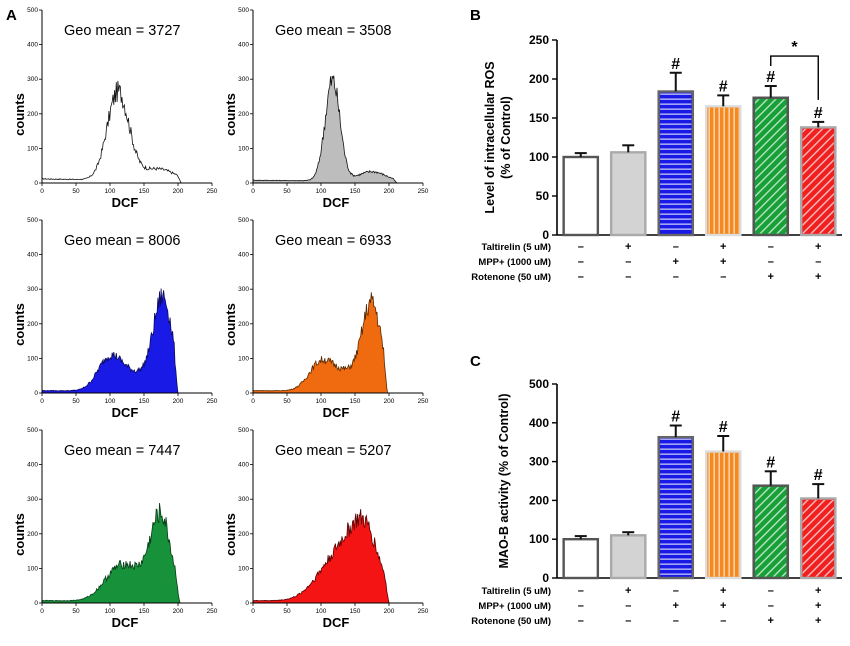 The width and height of the screenshot is (850, 646). I want to click on geo-mean-label: Geo mean = 6933, so click(333, 241).